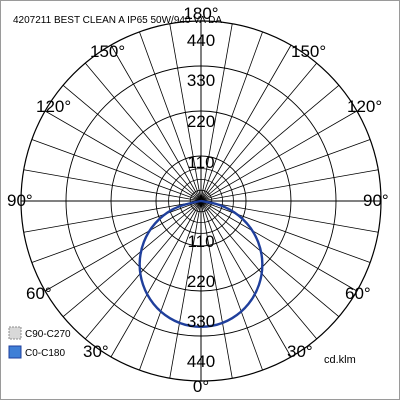 The image size is (400, 400). I want to click on radial-label-bottom-330: 330, so click(201, 321).